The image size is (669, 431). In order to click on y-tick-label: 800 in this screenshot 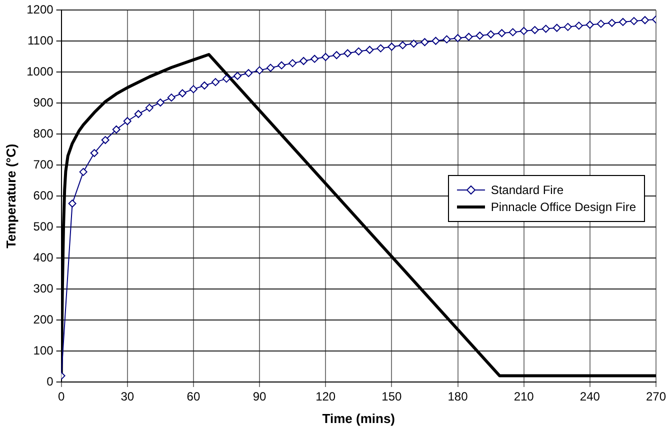, I will do `click(43, 133)`.